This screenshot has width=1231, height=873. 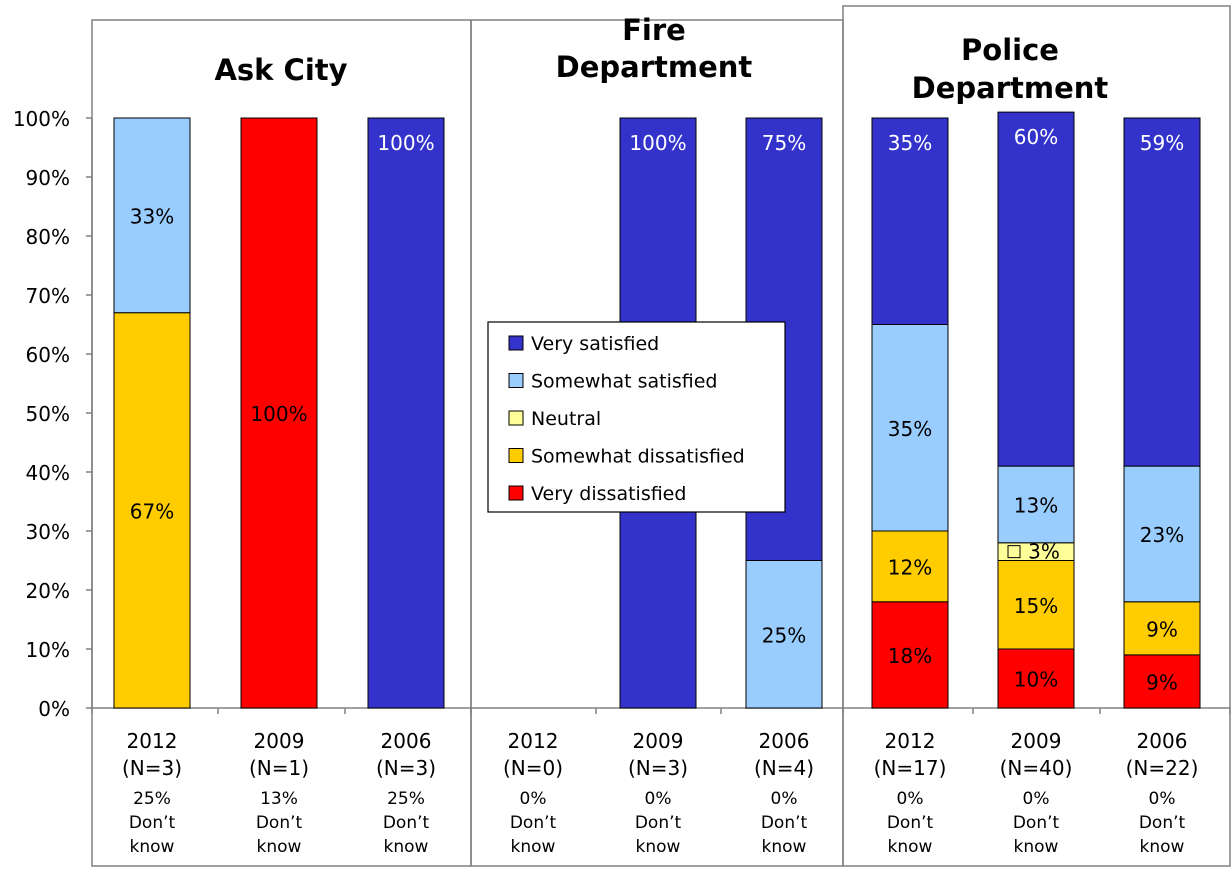 I want to click on data-label: 67%, so click(x=152, y=511).